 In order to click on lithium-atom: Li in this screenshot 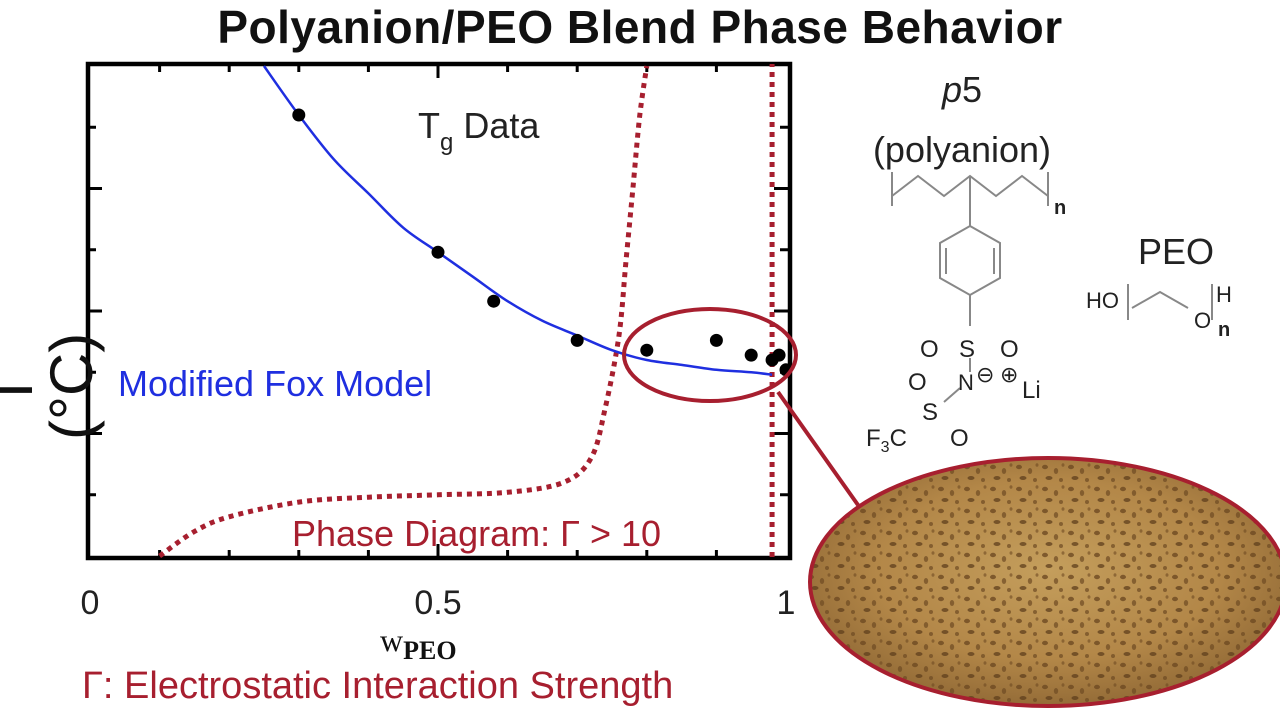, I will do `click(1031, 390)`.